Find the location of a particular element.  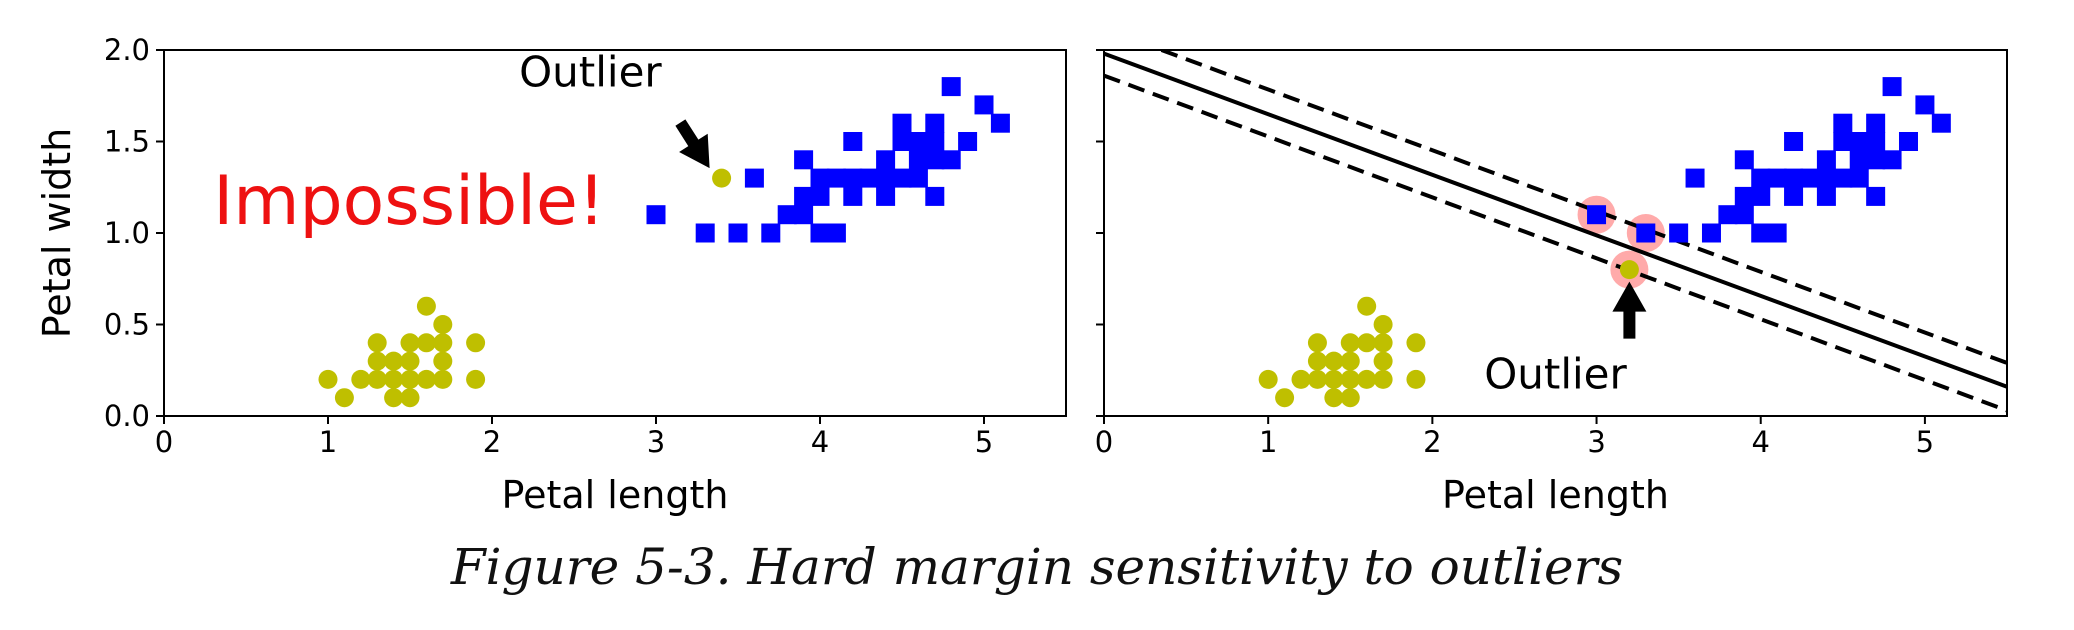

x-tick-label: 1 is located at coordinates (1268, 442).